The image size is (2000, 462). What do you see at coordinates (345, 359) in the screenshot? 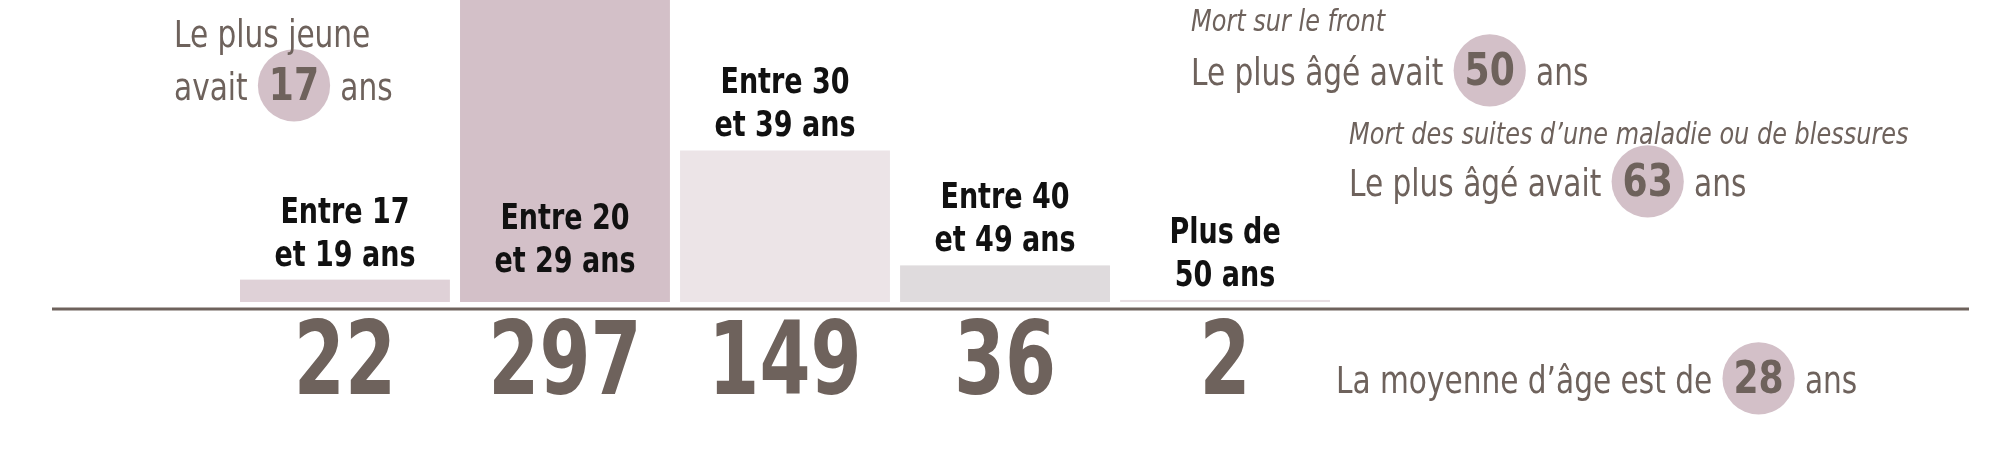
I see `data-label: 22` at bounding box center [345, 359].